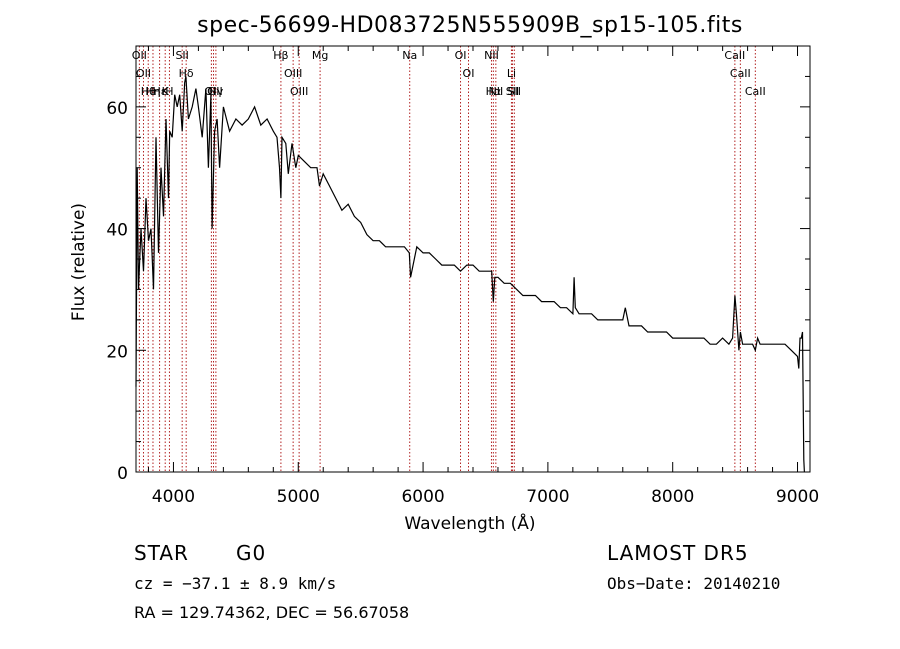  What do you see at coordinates (299, 91) in the screenshot?
I see `line-label-14: OIII` at bounding box center [299, 91].